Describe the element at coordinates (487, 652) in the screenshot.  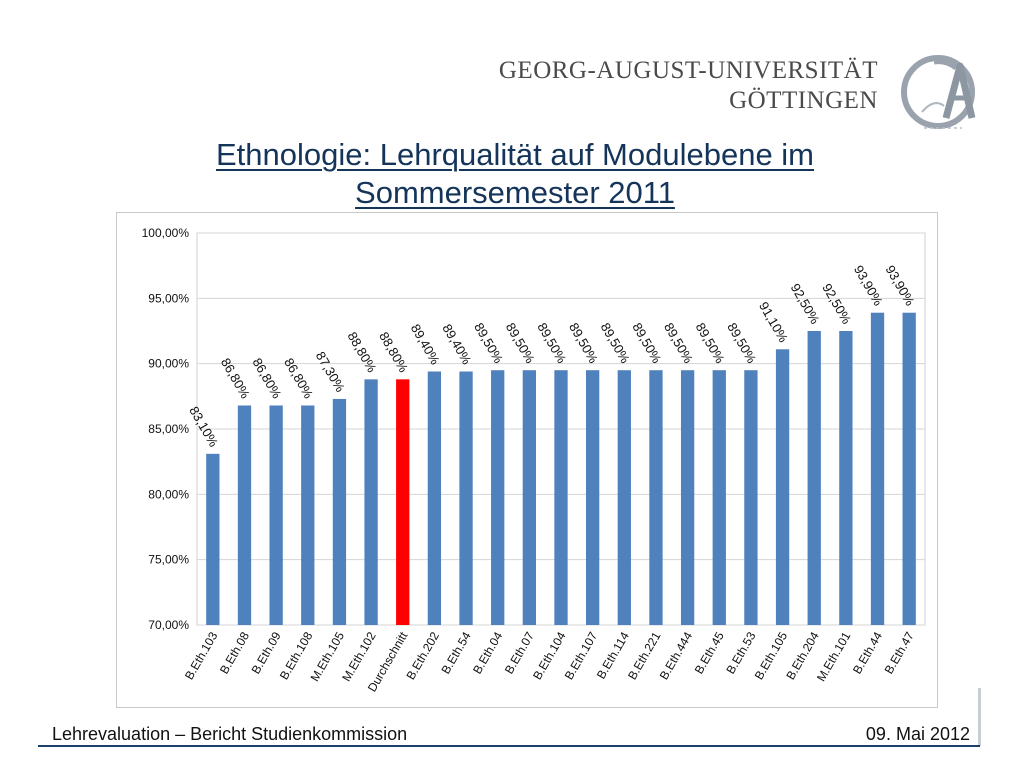
I see `x-tick-label: B.Eth.04` at that location.